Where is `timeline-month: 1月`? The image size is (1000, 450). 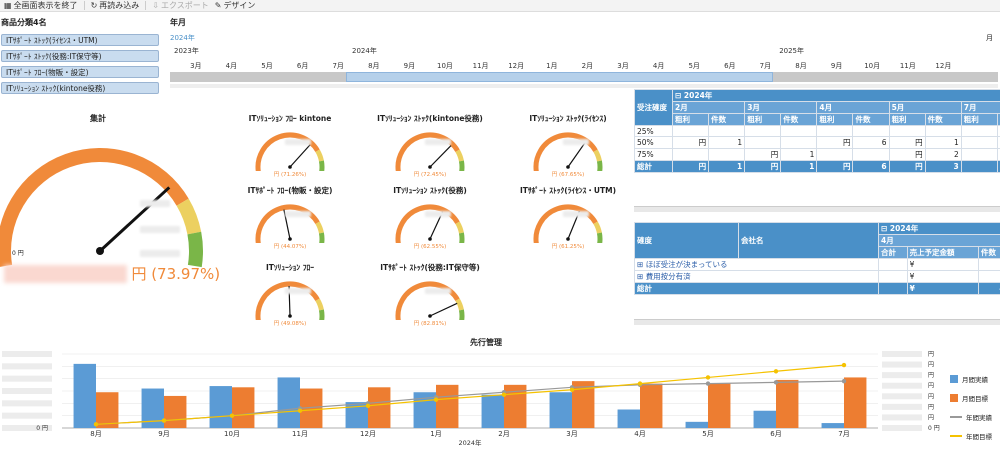
timeline-month: 1月 is located at coordinates (552, 66).